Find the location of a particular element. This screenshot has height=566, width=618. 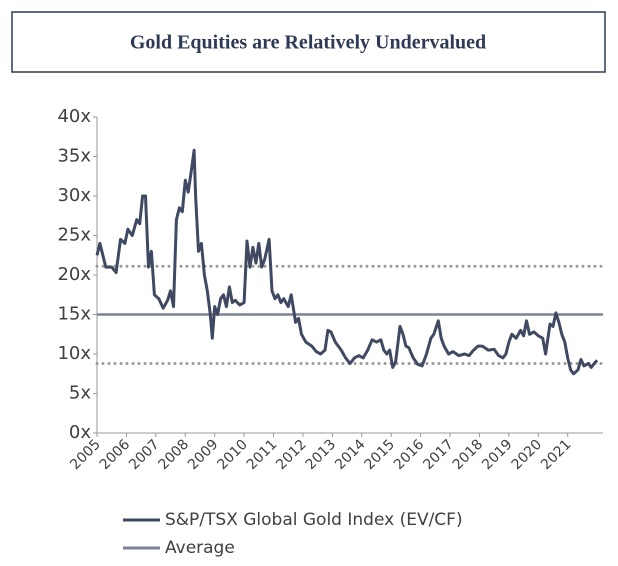

x-tick-label: 2007 is located at coordinates (144, 455).